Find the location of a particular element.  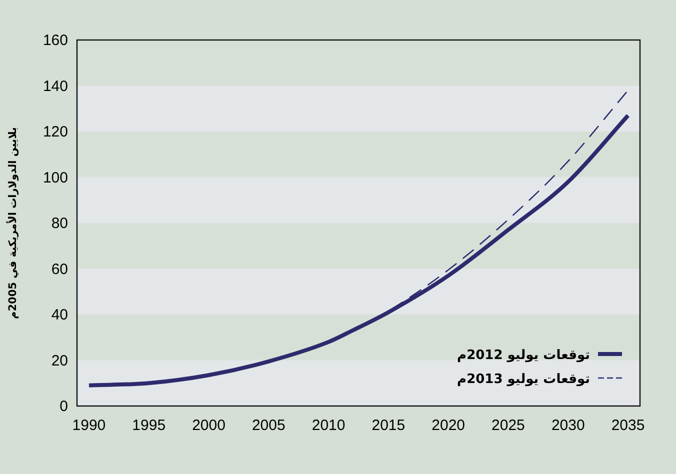

x-tick-label: 2015 is located at coordinates (389, 425).